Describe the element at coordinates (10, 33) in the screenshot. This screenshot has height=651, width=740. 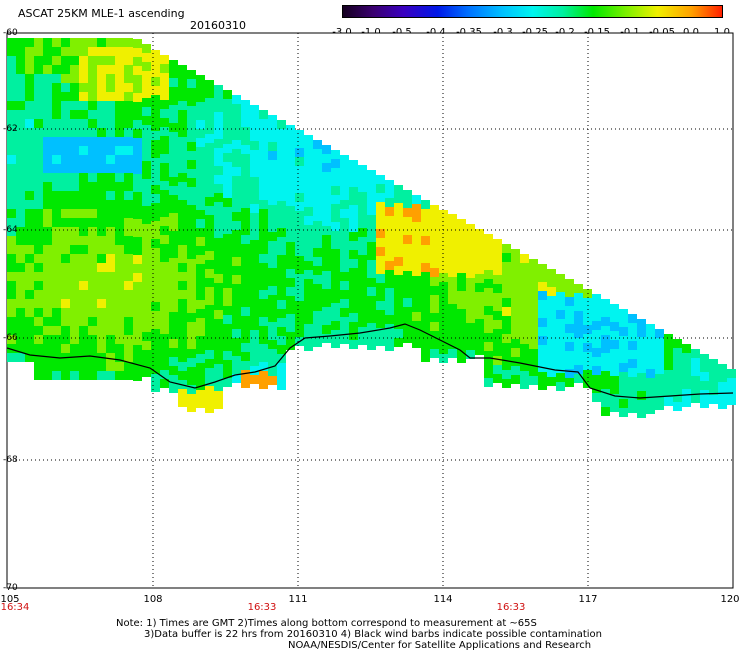
I see `latitude-label: -60` at that location.